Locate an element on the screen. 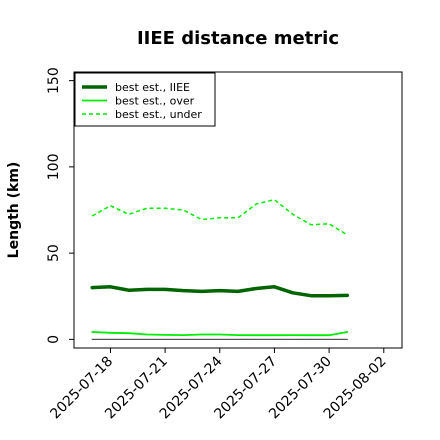 Image resolution: width=440 pixels, height=440 pixels. series-line-best-est-over is located at coordinates (220, 334).